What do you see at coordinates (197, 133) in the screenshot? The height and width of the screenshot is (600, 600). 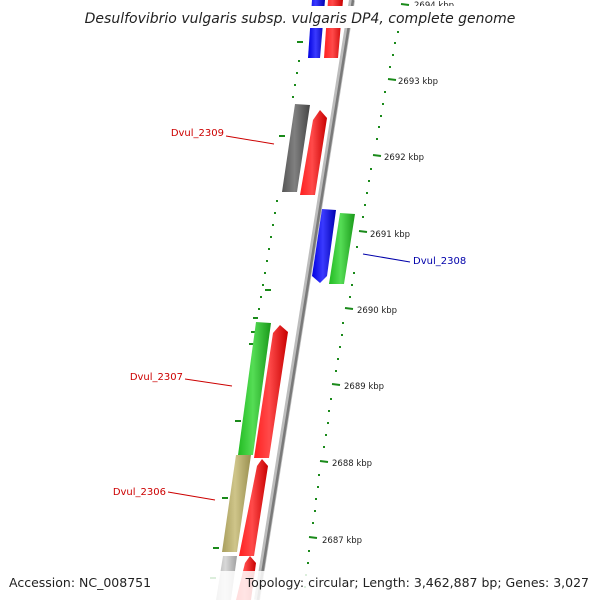 I see `gene-label-dvul-2309: Dvul_2309` at bounding box center [197, 133].